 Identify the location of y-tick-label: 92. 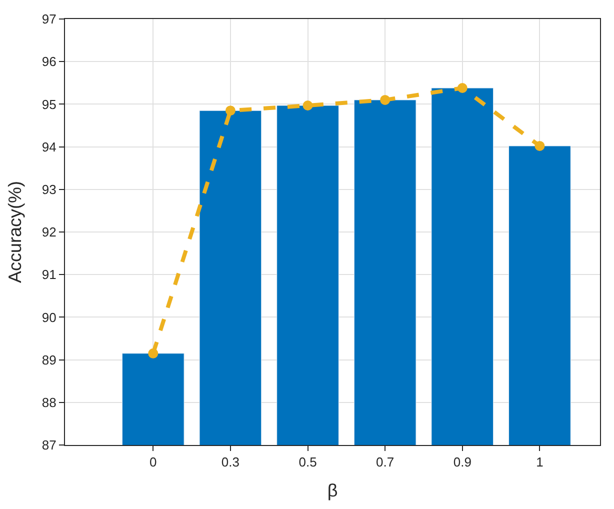
(49, 232).